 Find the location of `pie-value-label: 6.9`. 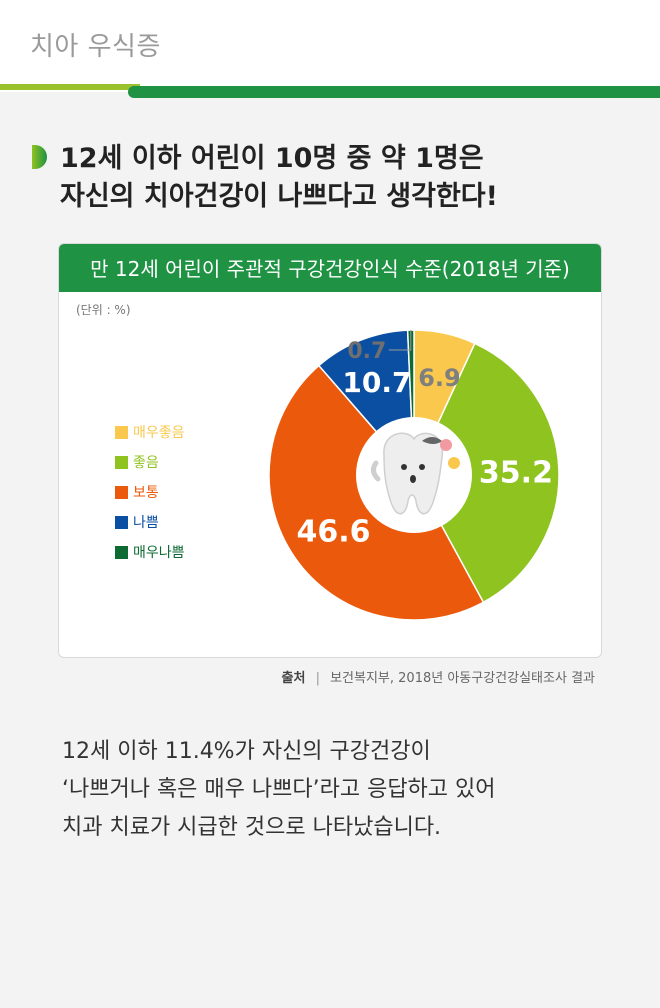

pie-value-label: 6.9 is located at coordinates (439, 378).